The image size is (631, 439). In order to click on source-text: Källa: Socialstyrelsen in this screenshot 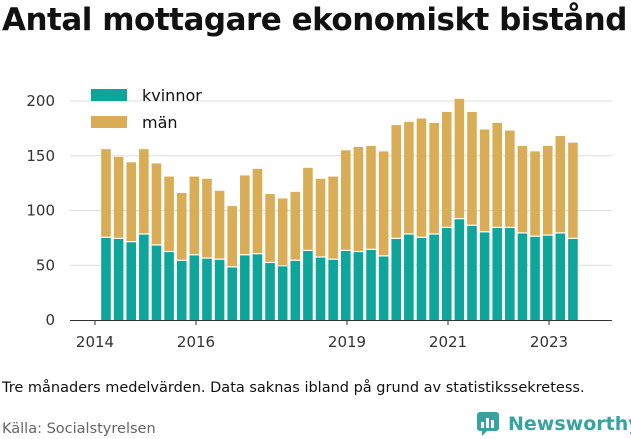, I will do `click(79, 429)`.